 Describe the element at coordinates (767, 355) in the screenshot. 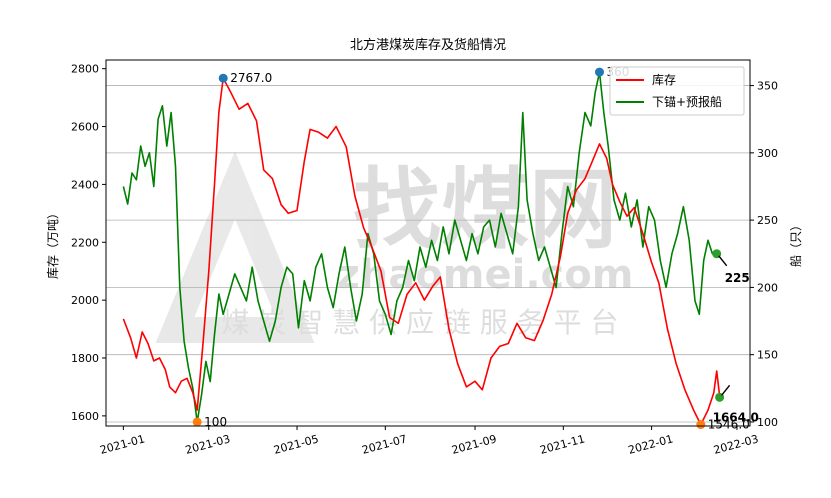

I see `y2-tick-label: 150` at that location.